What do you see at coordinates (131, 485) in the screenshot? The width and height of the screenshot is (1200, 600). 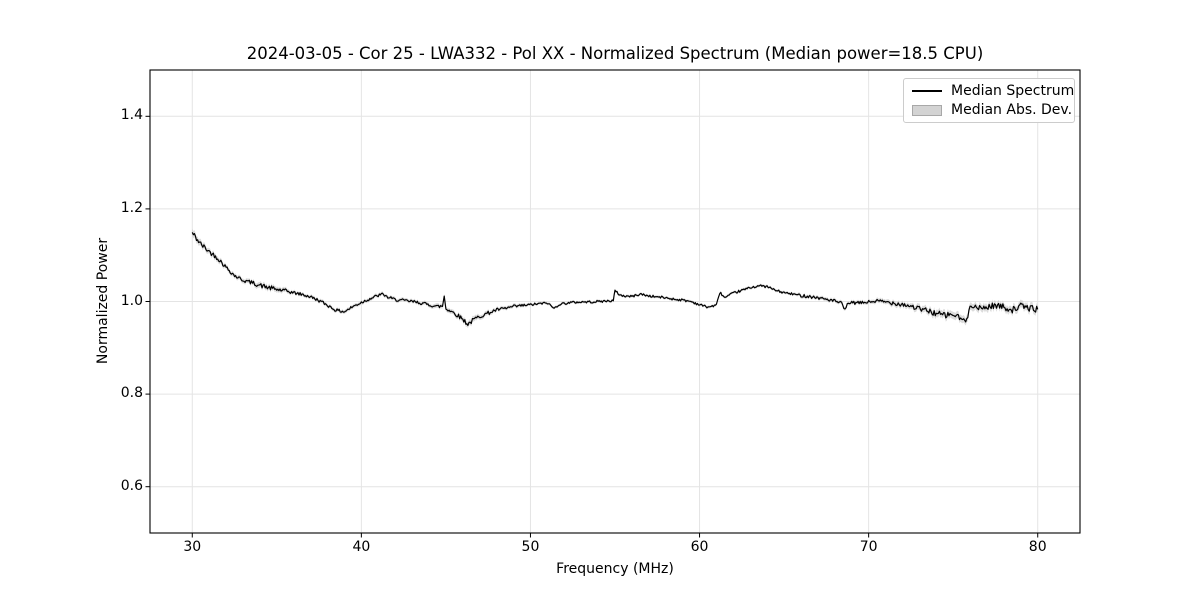 I see `y-tick-label-0.6: 0.6` at bounding box center [131, 485].